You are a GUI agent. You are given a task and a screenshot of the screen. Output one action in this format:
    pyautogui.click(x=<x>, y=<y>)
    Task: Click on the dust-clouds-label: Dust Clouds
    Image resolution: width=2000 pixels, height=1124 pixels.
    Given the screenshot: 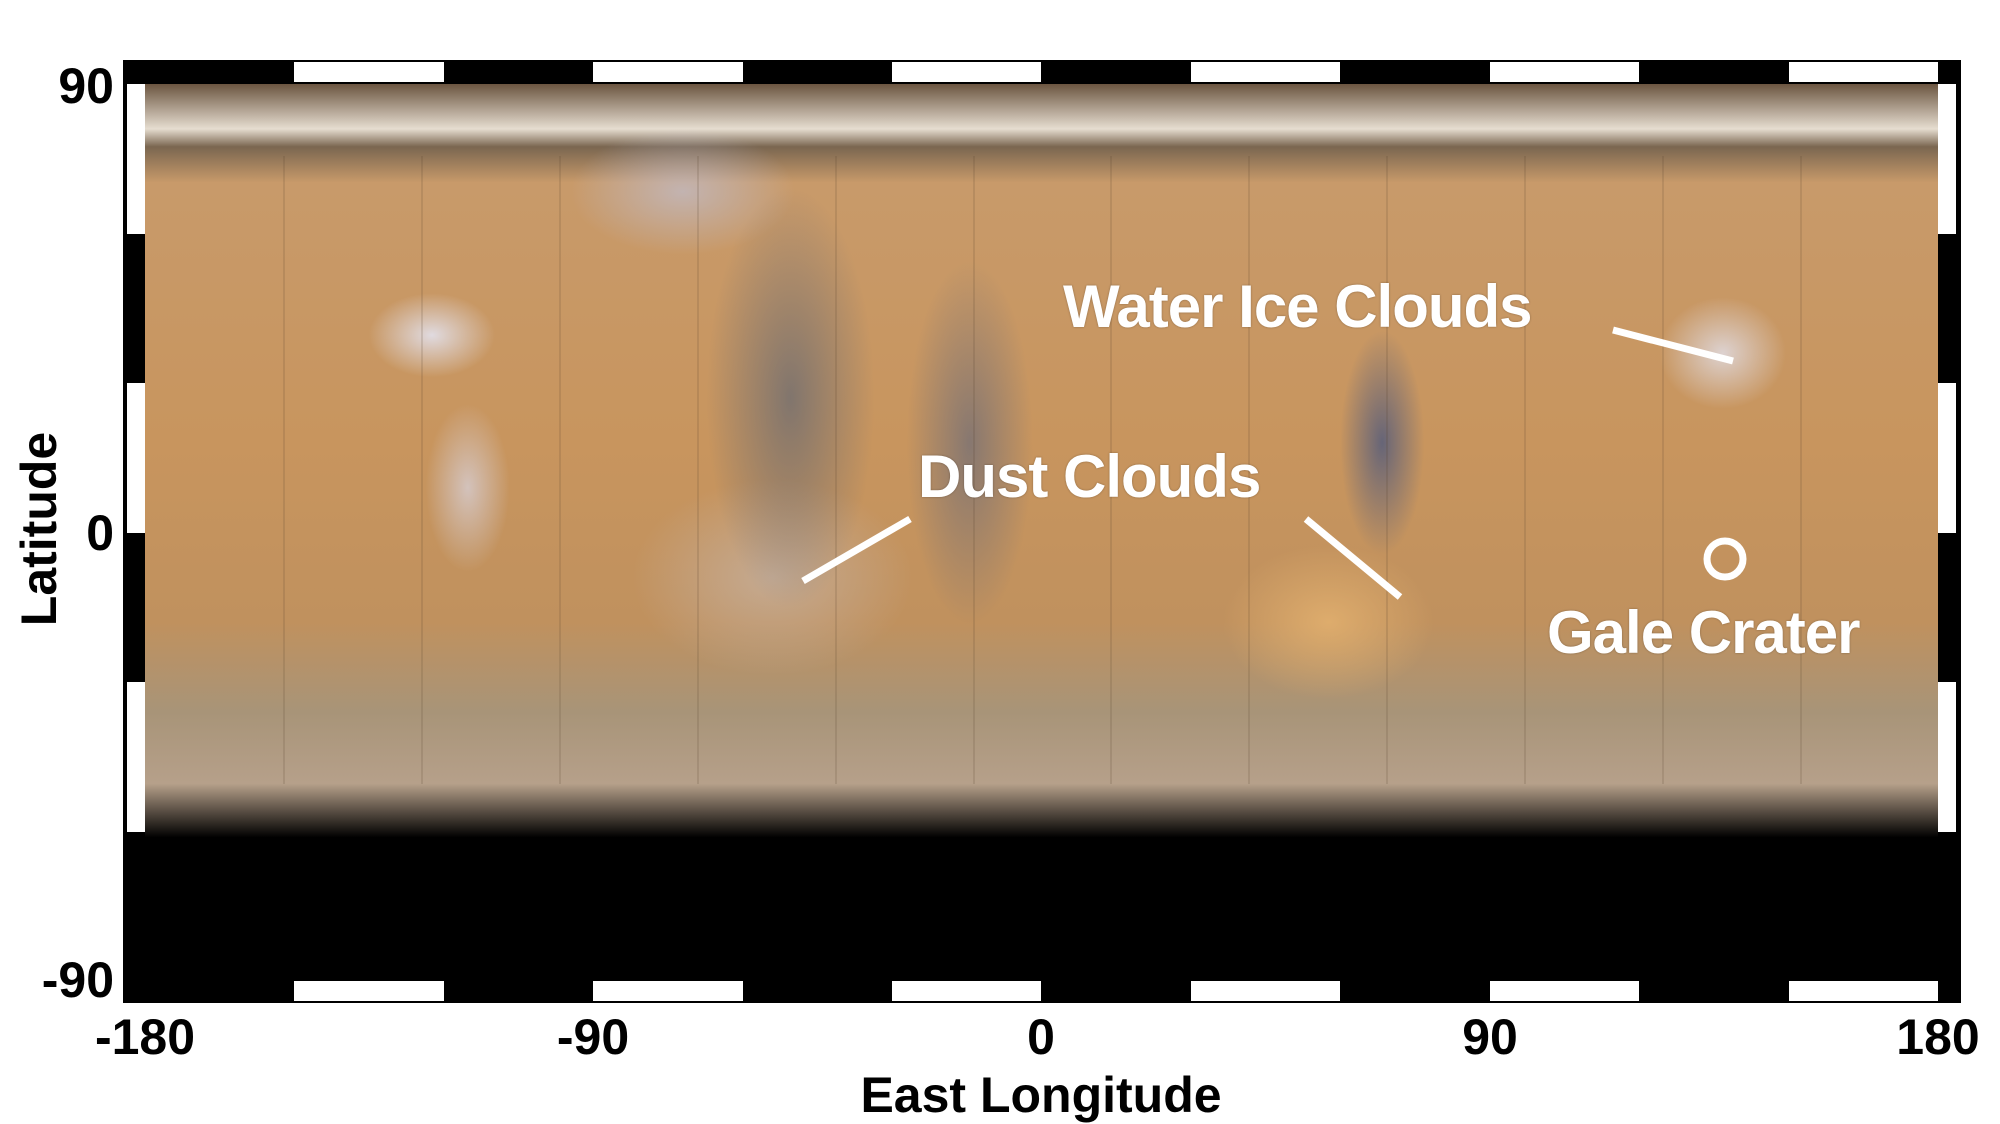 What is the action you would take?
    pyautogui.click(x=1089, y=476)
    